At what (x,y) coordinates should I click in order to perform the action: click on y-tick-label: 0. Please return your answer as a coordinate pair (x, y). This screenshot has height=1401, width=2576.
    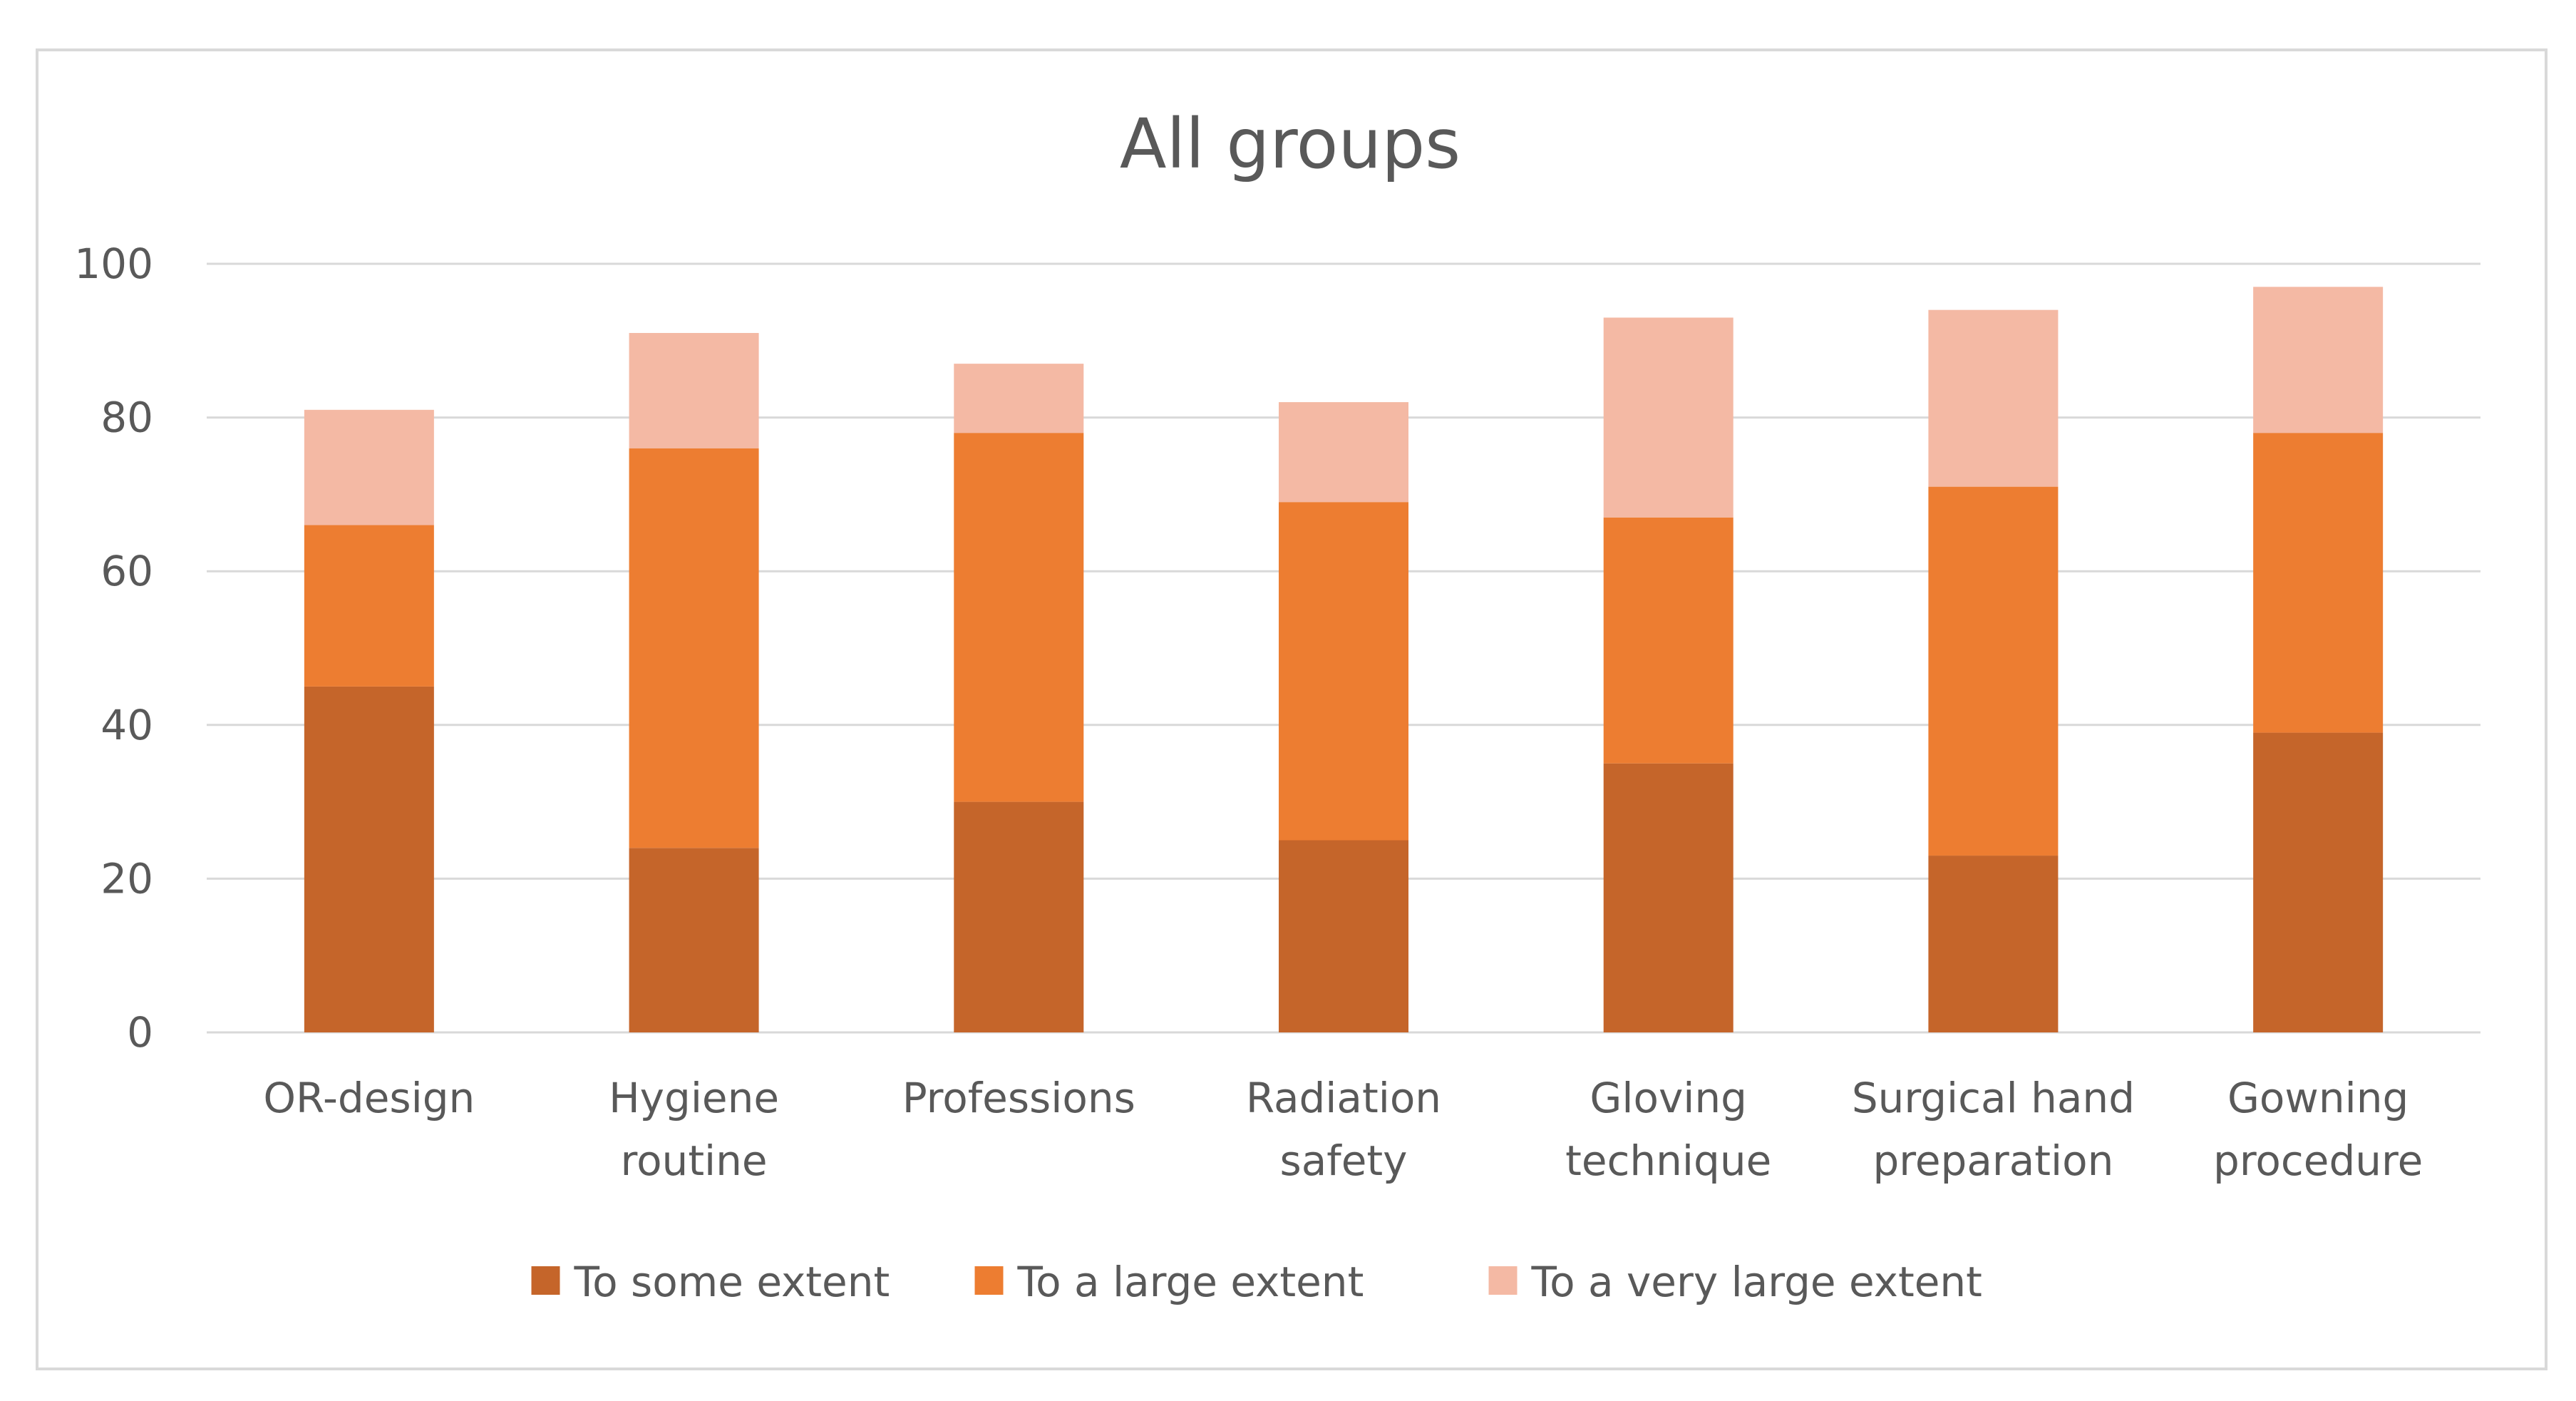
    Looking at the image, I should click on (140, 1032).